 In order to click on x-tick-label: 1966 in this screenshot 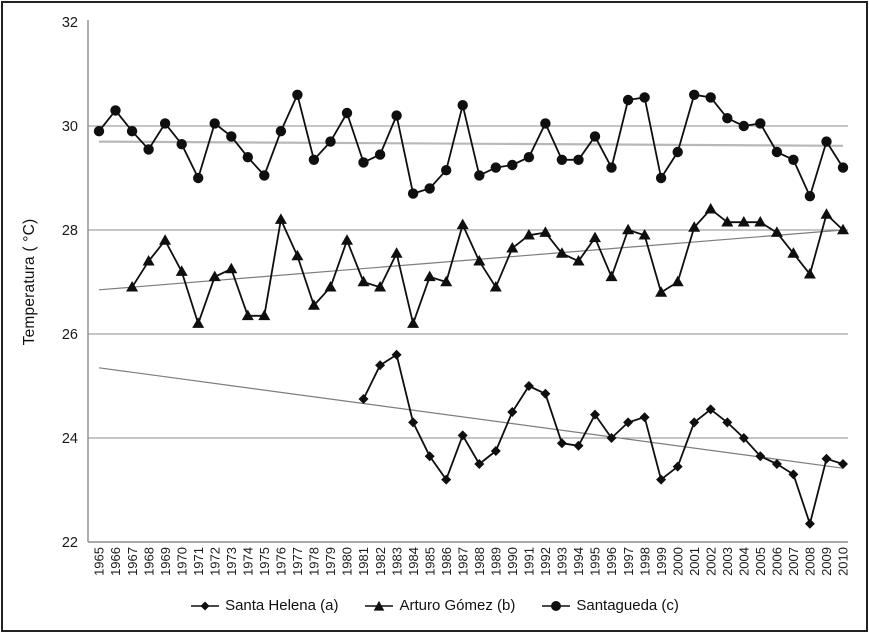, I will do `click(115, 561)`.